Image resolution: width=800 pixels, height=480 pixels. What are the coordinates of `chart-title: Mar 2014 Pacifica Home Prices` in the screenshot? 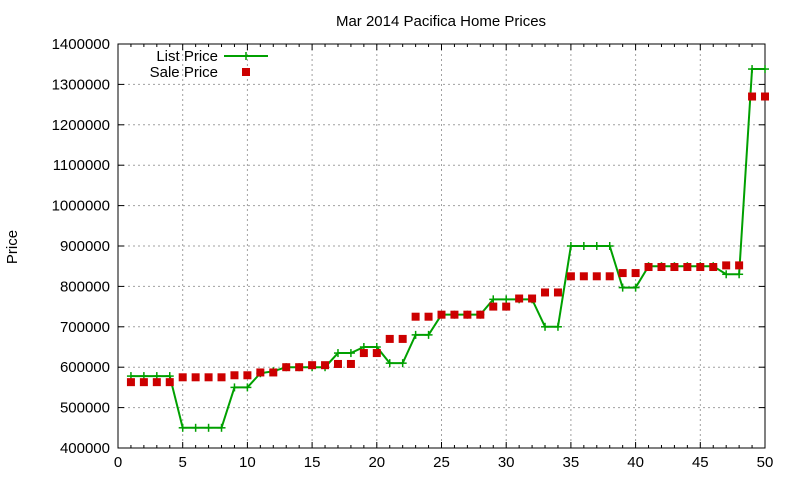 It's located at (441, 21).